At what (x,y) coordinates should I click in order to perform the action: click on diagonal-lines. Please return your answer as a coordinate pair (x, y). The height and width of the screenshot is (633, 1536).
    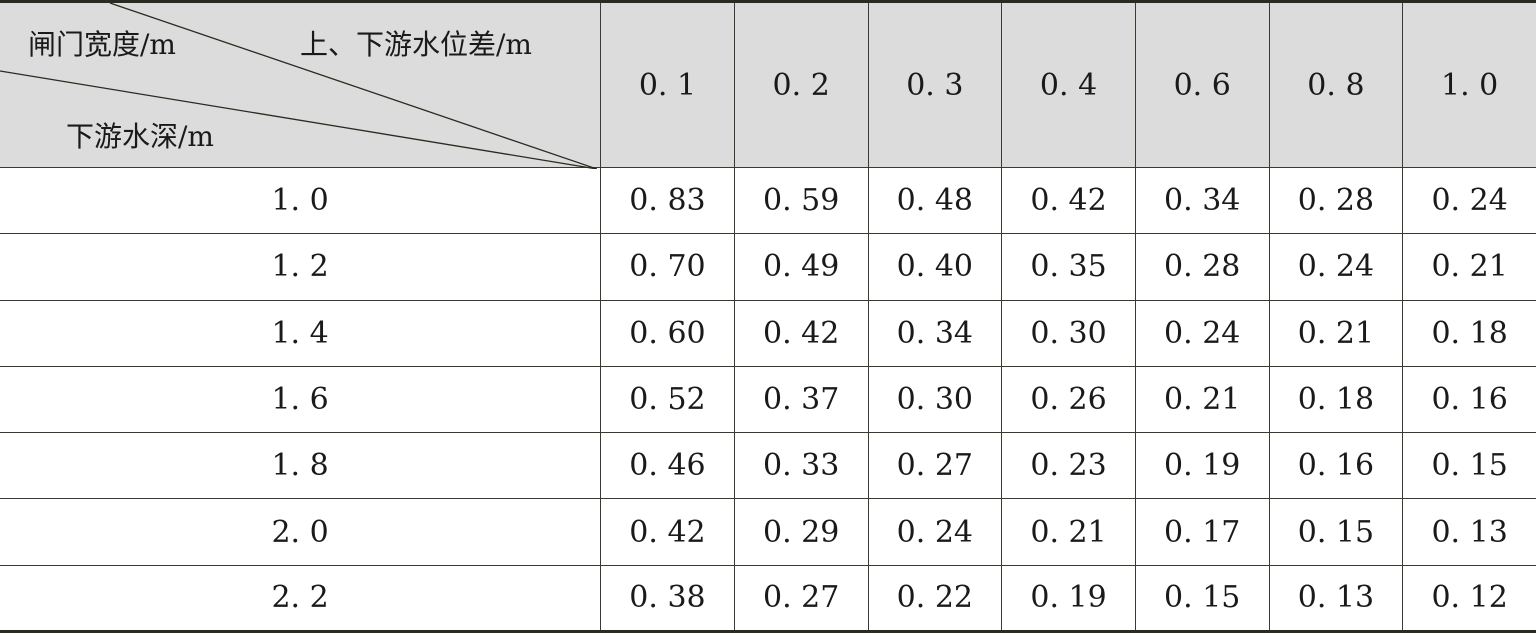
    Looking at the image, I should click on (298, 86).